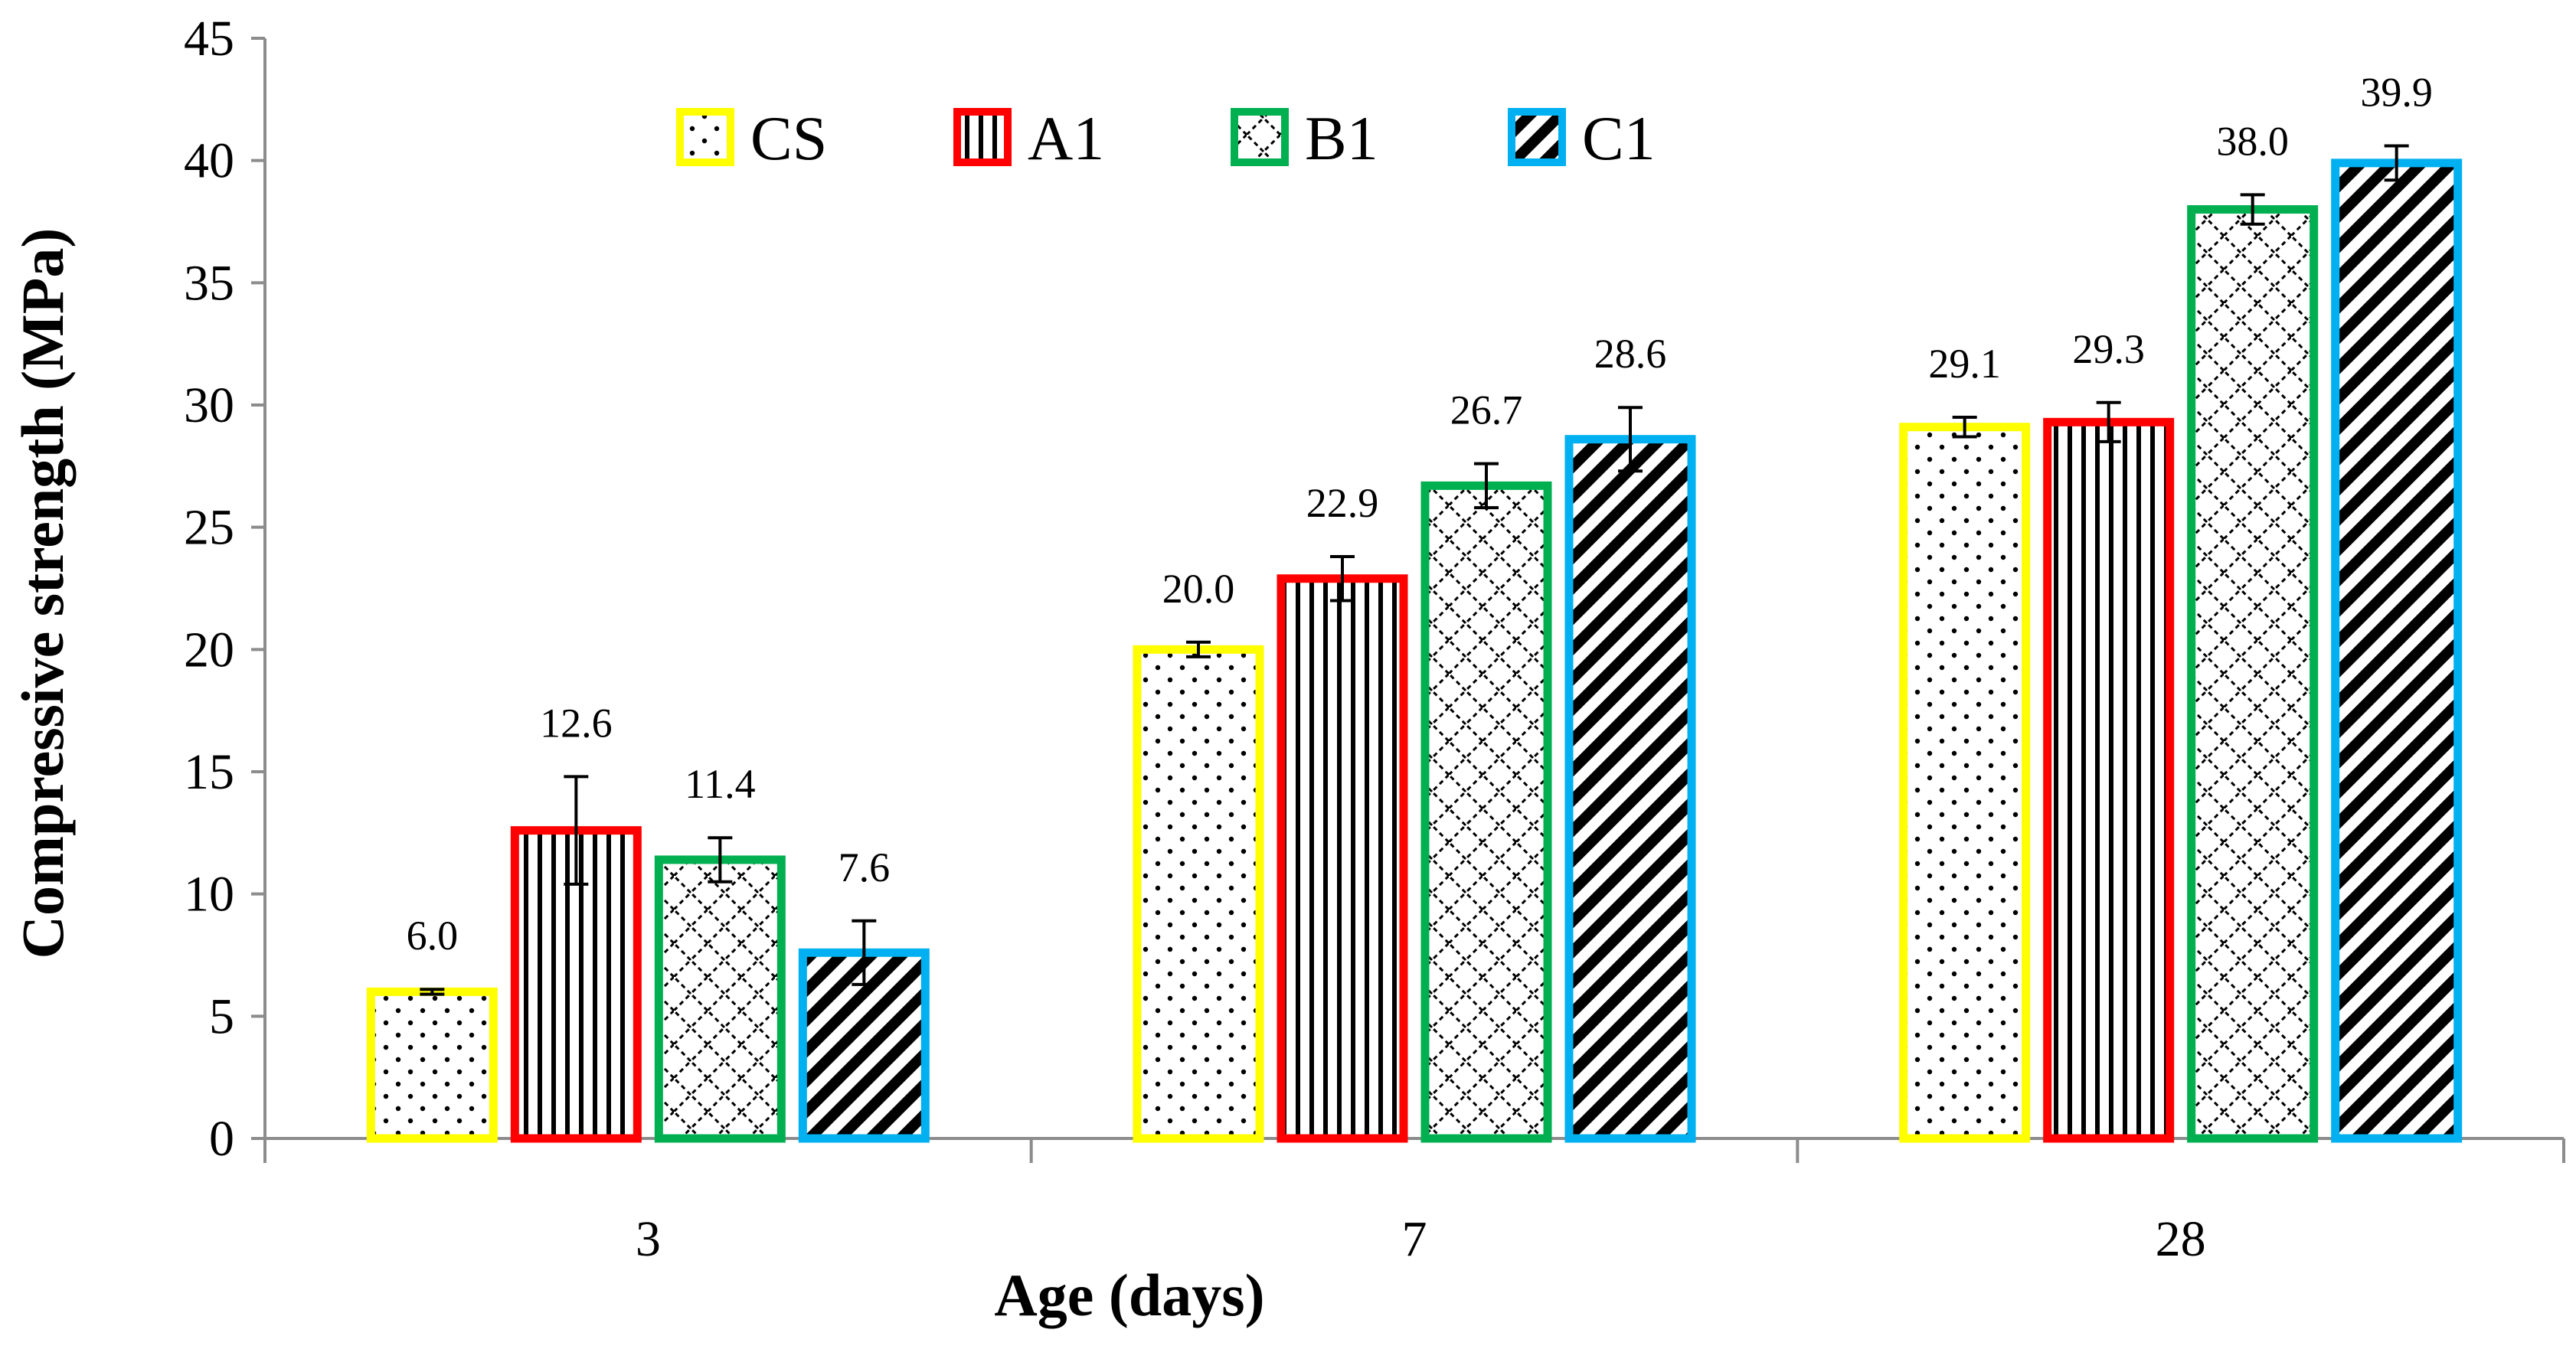  Describe the element at coordinates (1619, 138) in the screenshot. I see `legend-label-c1: C1` at that location.